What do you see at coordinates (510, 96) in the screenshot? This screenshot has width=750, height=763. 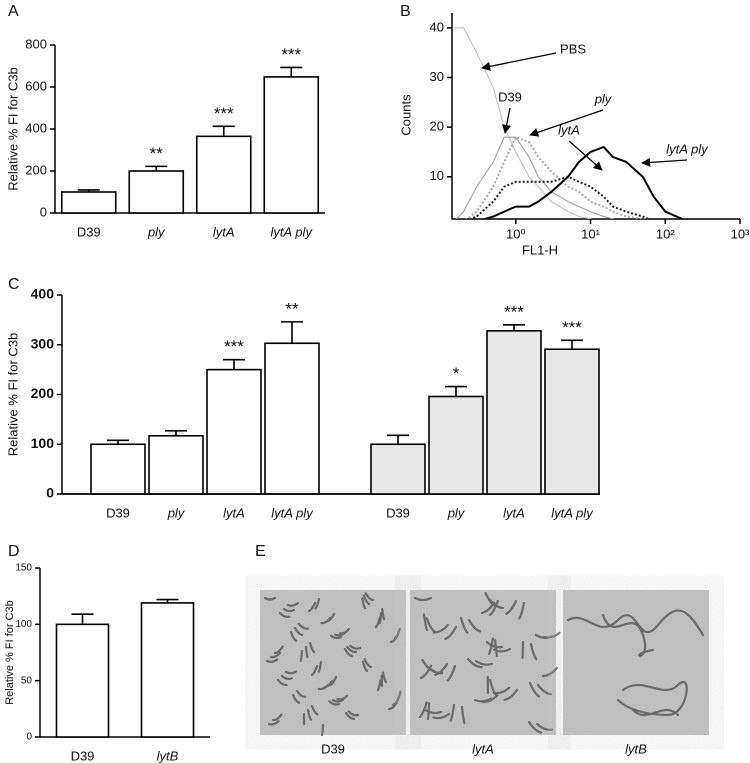 I see `legend-label: D39` at bounding box center [510, 96].